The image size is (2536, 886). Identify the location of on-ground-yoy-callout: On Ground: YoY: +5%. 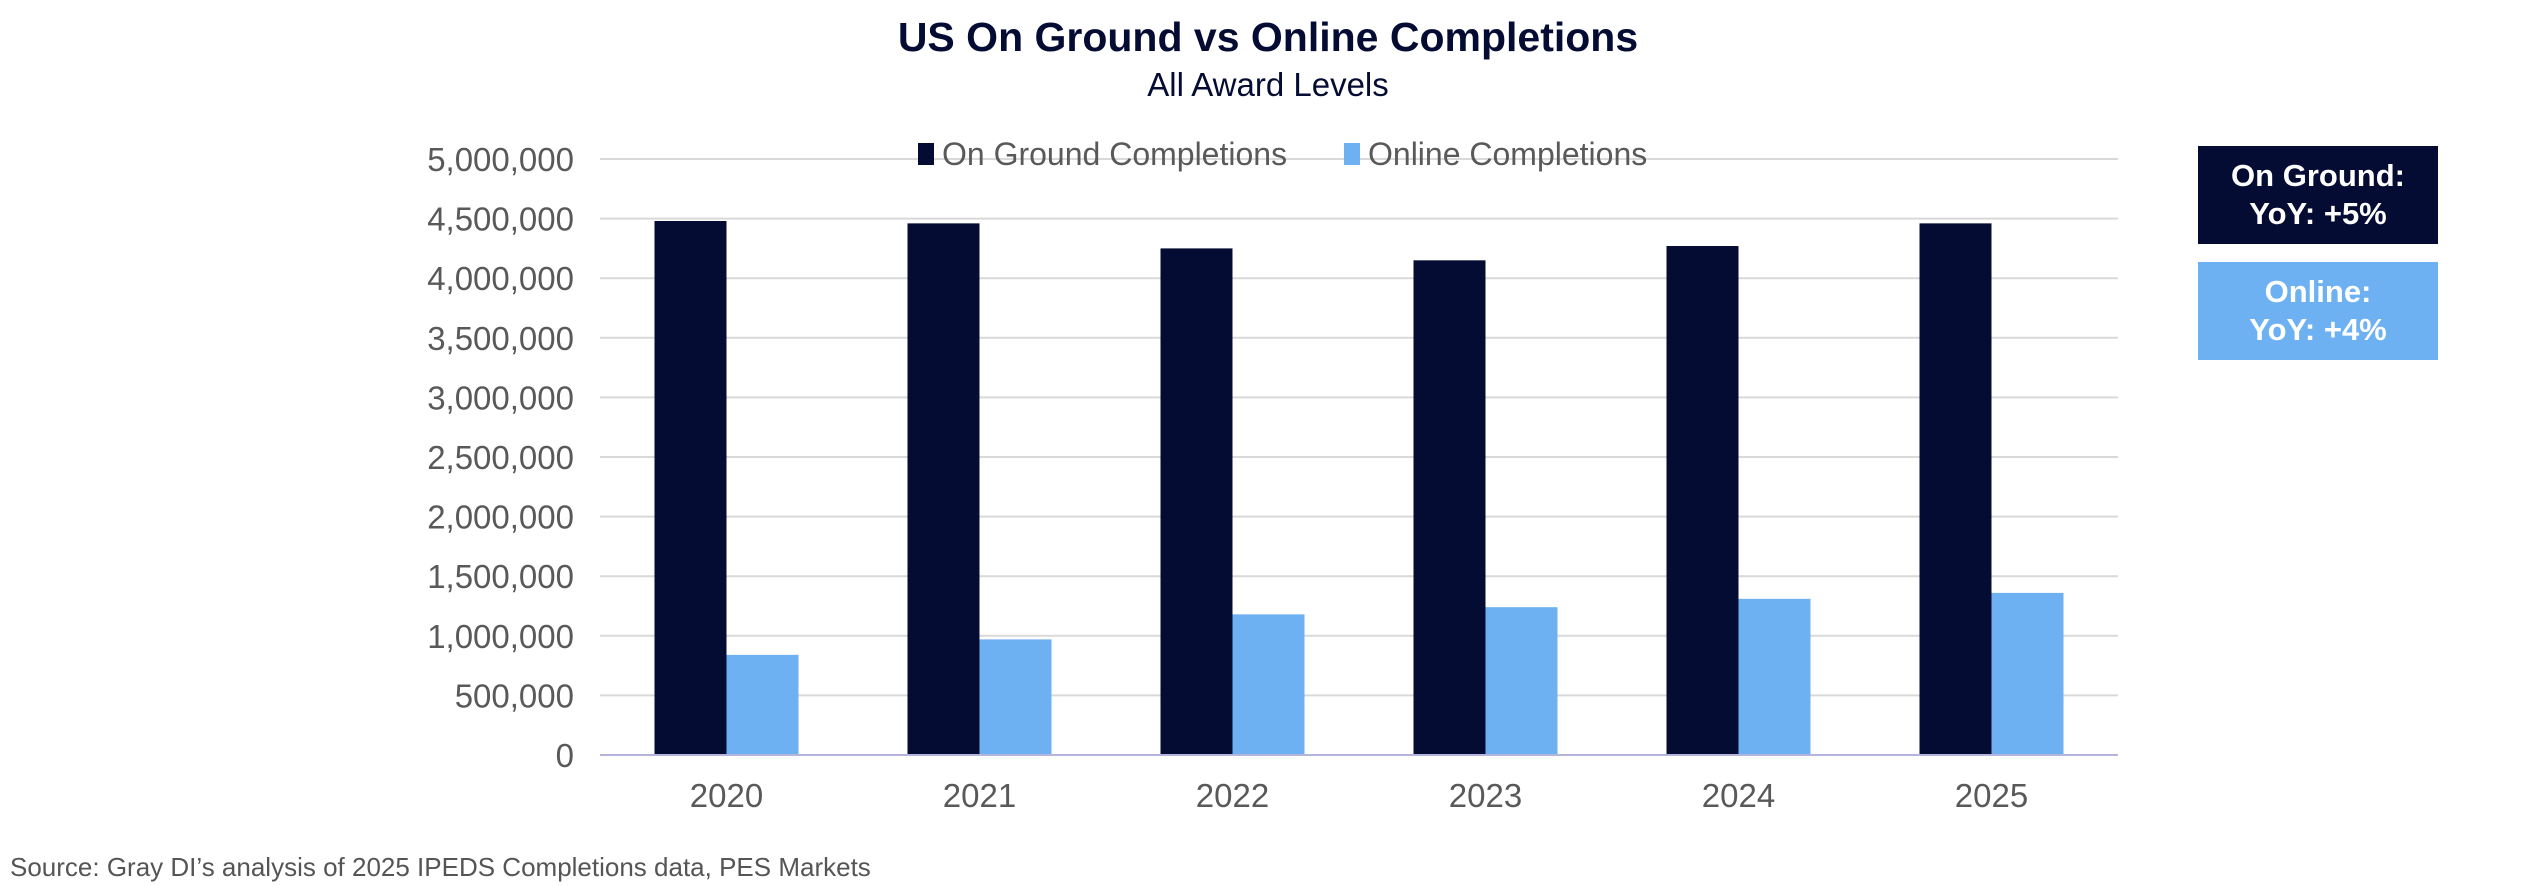
(2318, 195).